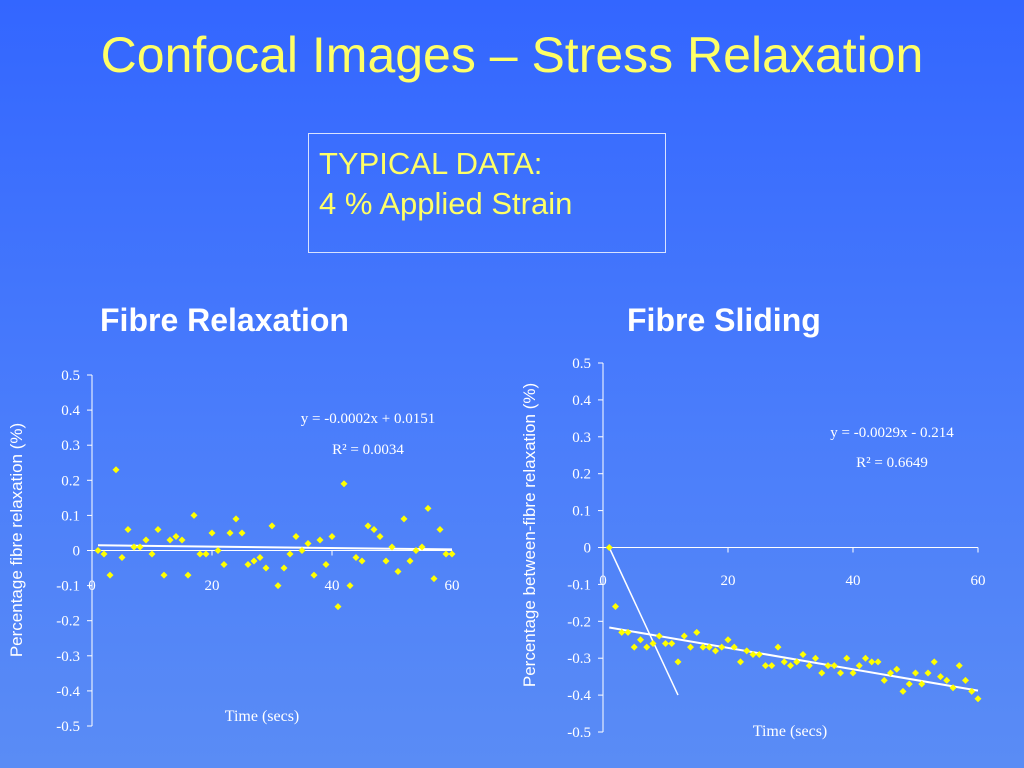 This screenshot has height=768, width=1024. I want to click on relax-y-tick-label: -0.5, so click(68, 727).